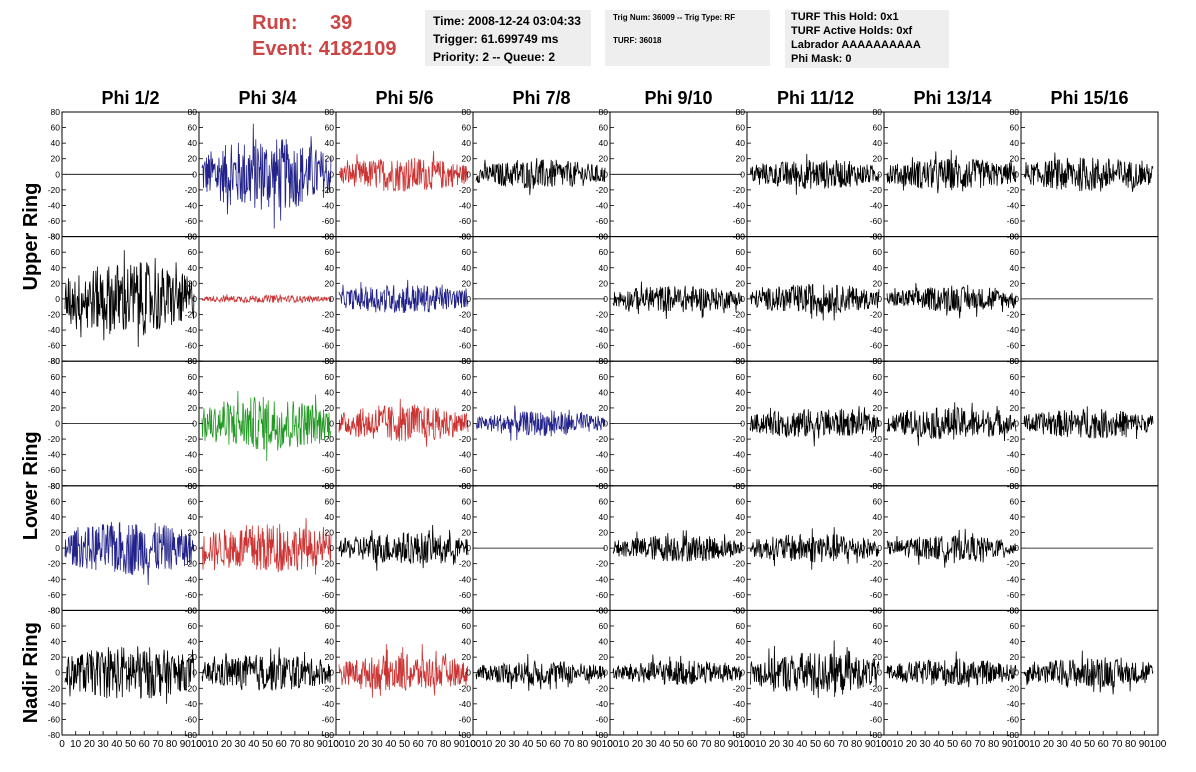 The width and height of the screenshot is (1196, 772). What do you see at coordinates (1089, 98) in the screenshot?
I see `column-title: Phi 15/16` at bounding box center [1089, 98].